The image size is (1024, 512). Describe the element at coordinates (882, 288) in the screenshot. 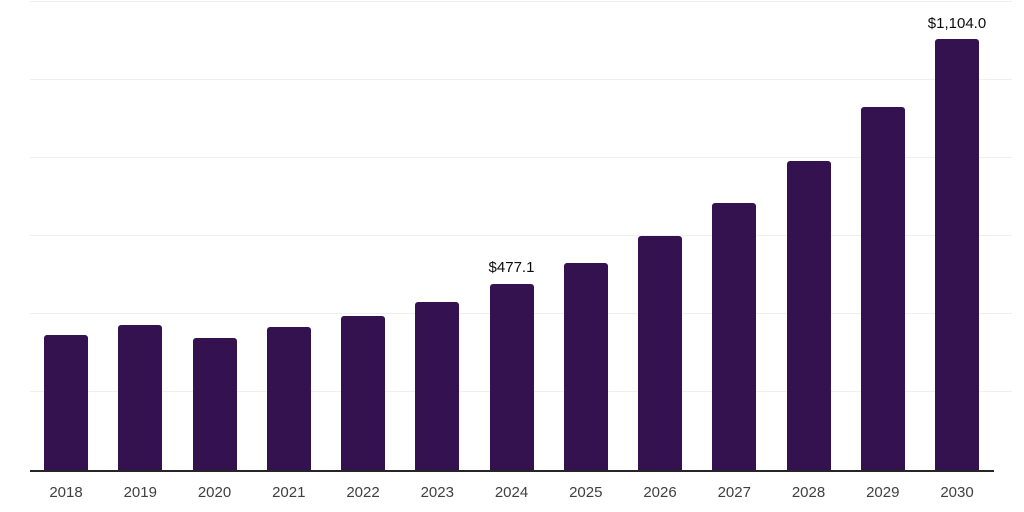

I see `bar-2029` at that location.